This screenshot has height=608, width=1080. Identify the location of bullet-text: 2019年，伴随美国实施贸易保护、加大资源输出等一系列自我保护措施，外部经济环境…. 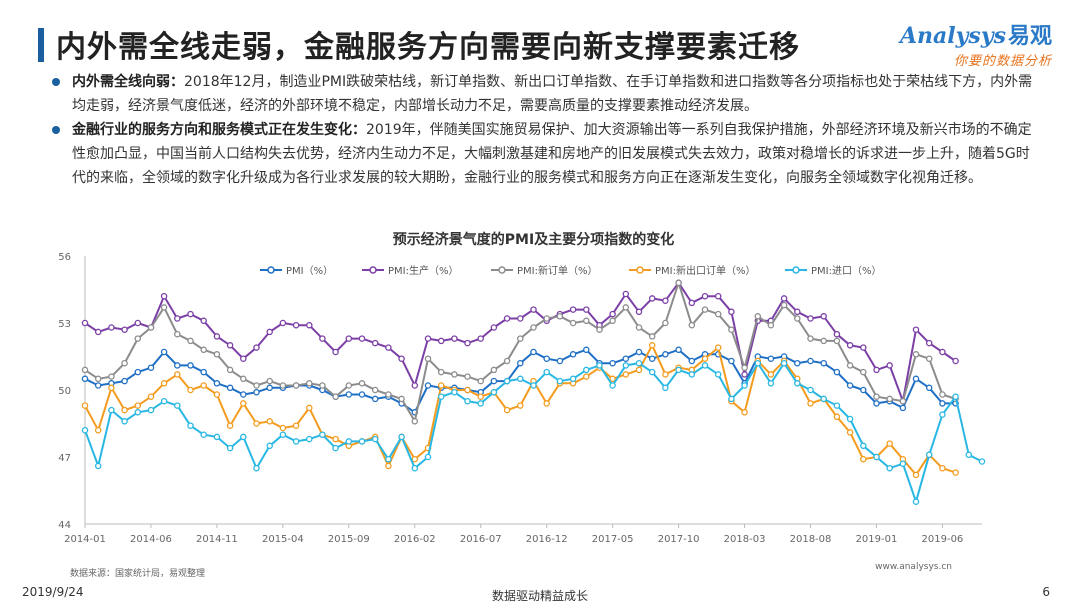
(552, 154).